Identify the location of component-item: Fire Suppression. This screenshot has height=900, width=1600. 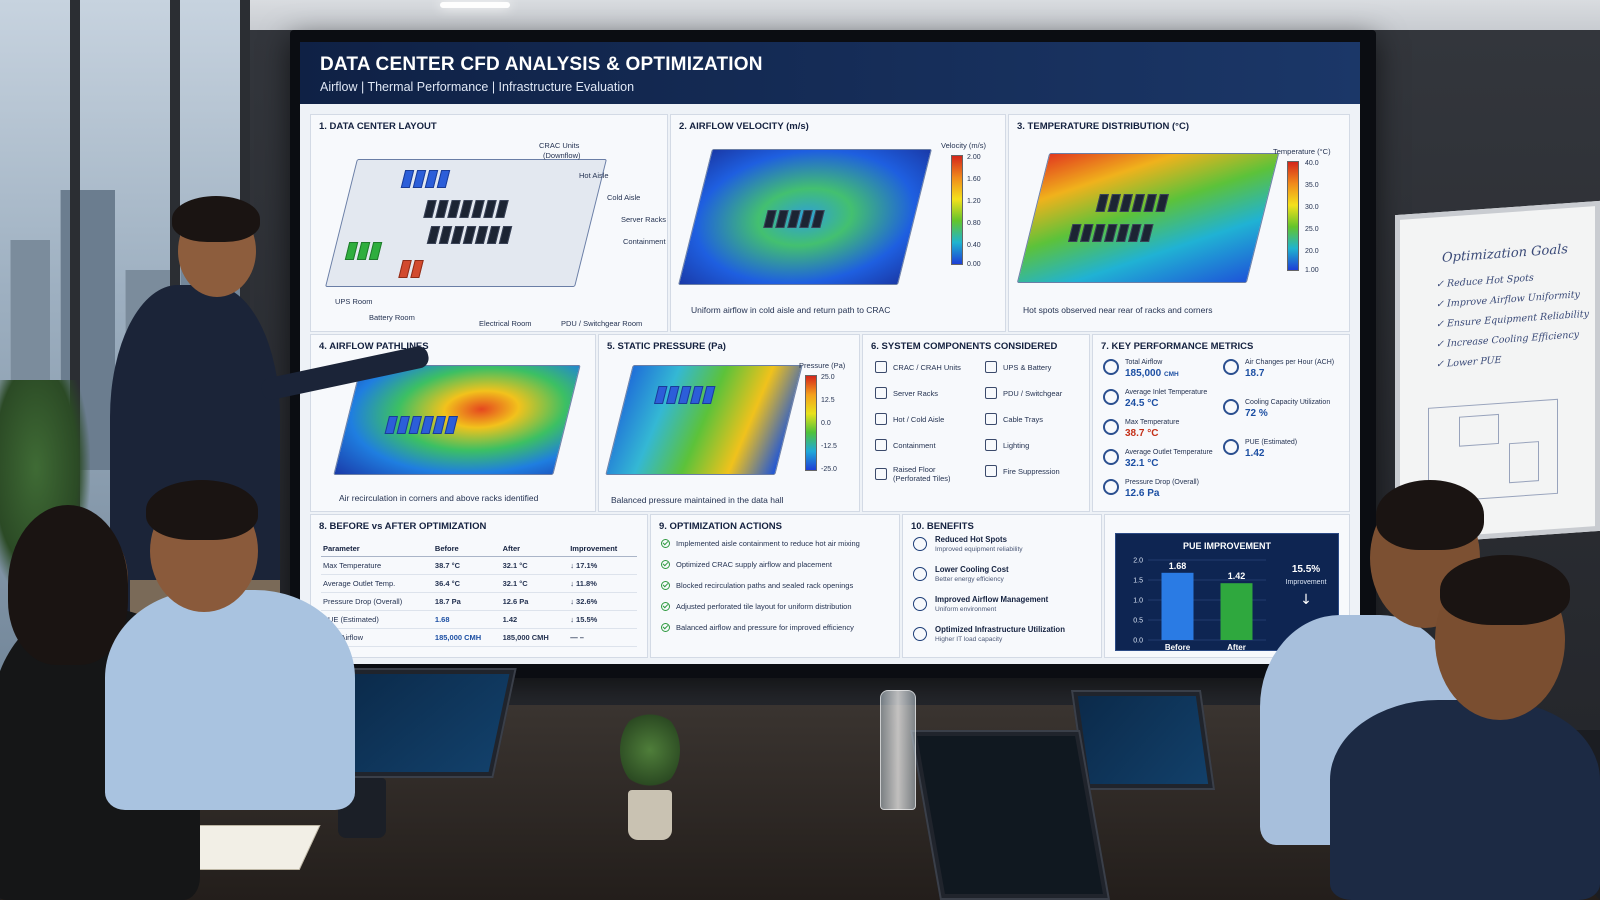
(1022, 471).